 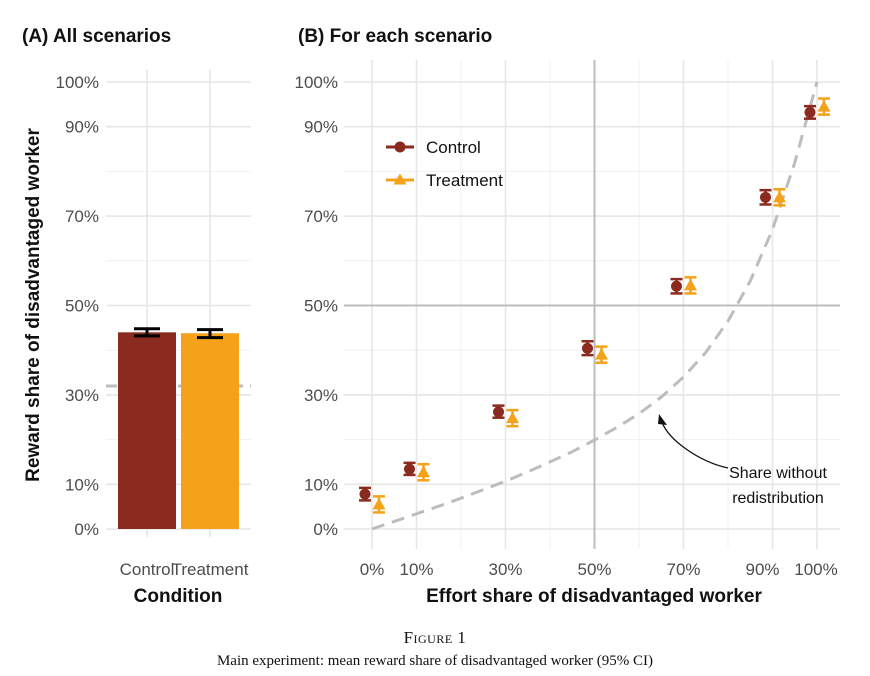 I want to click on figure-label: Figure 1, so click(x=435, y=637).